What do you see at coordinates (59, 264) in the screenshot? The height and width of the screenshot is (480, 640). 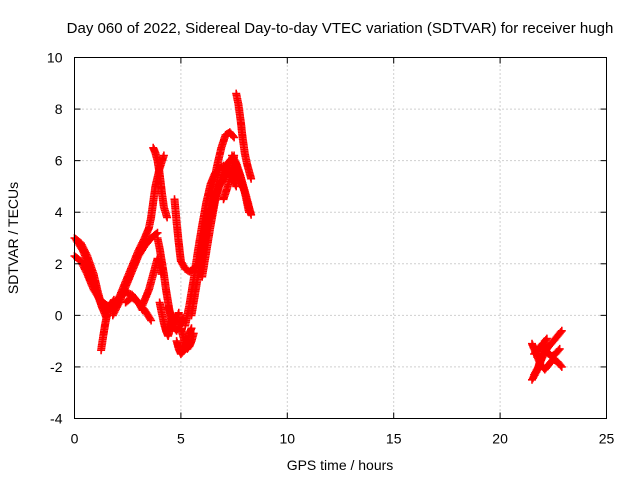 I see `y-tick-label: 2` at bounding box center [59, 264].